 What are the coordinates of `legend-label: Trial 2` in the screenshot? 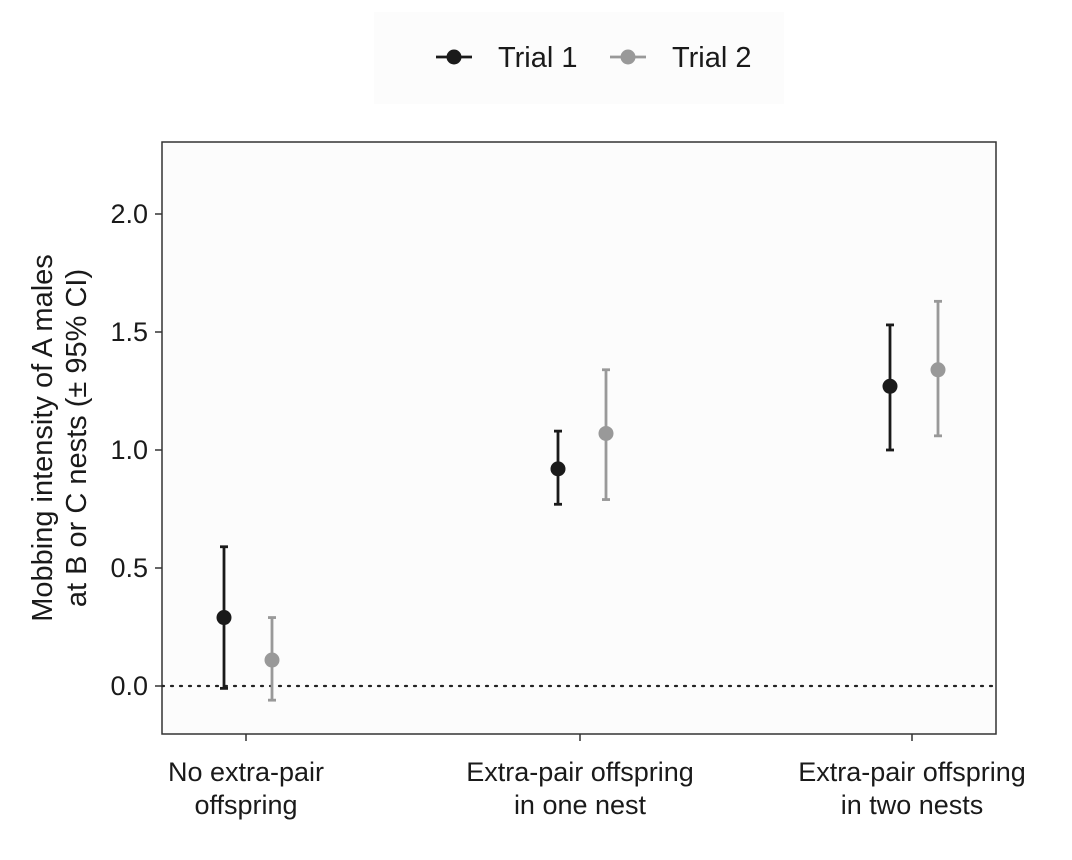 It's located at (712, 58).